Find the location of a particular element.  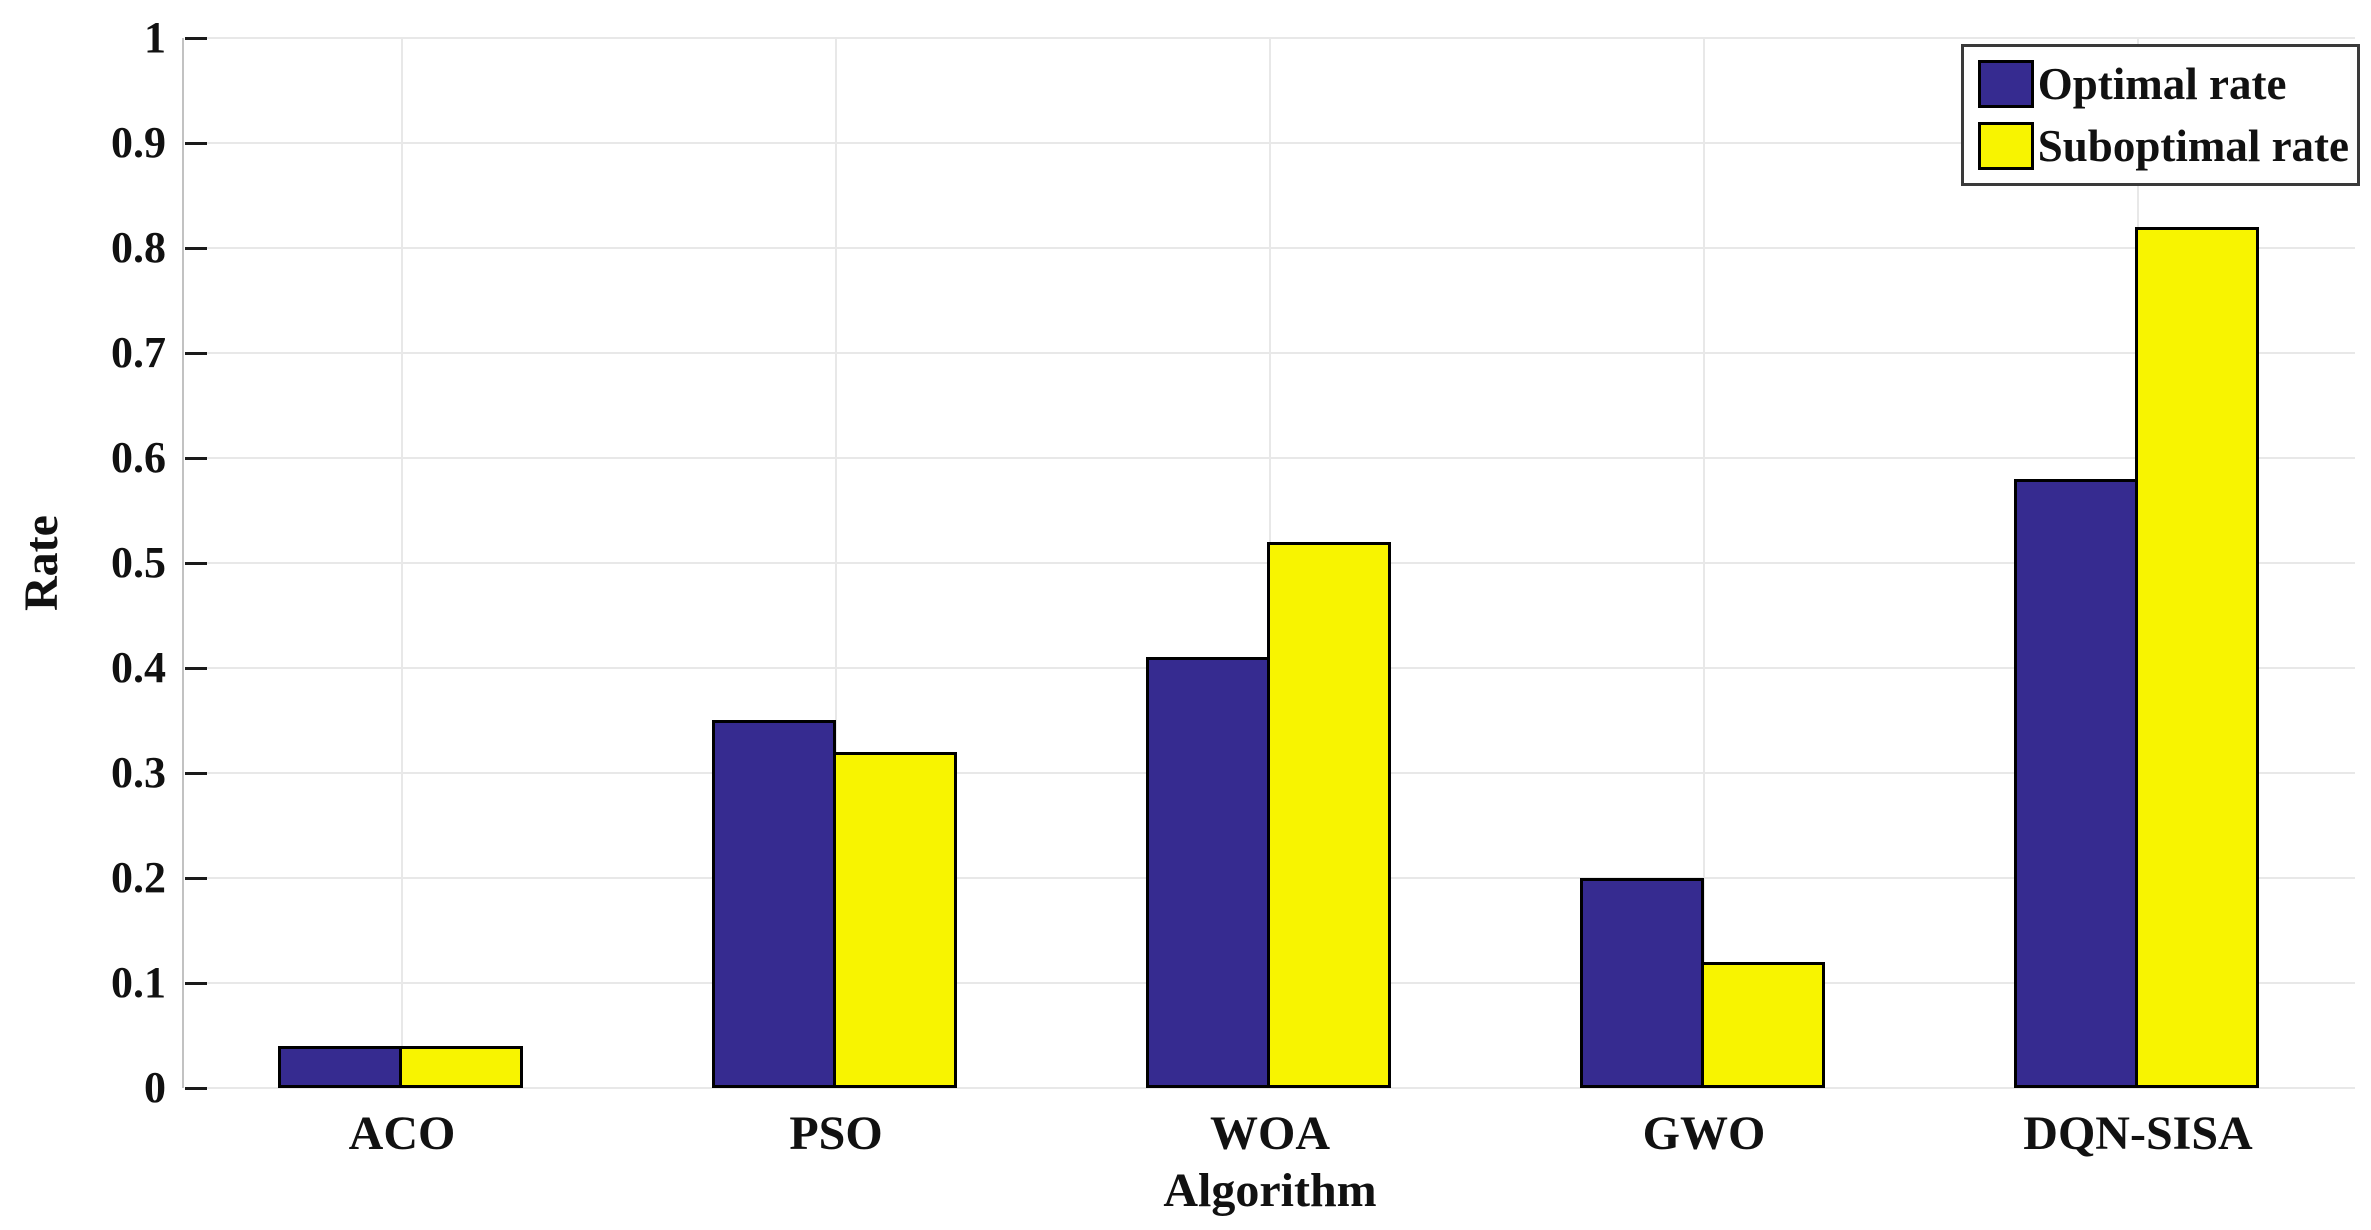

bar-gwo-suboptimal-rate is located at coordinates (1763, 1025).